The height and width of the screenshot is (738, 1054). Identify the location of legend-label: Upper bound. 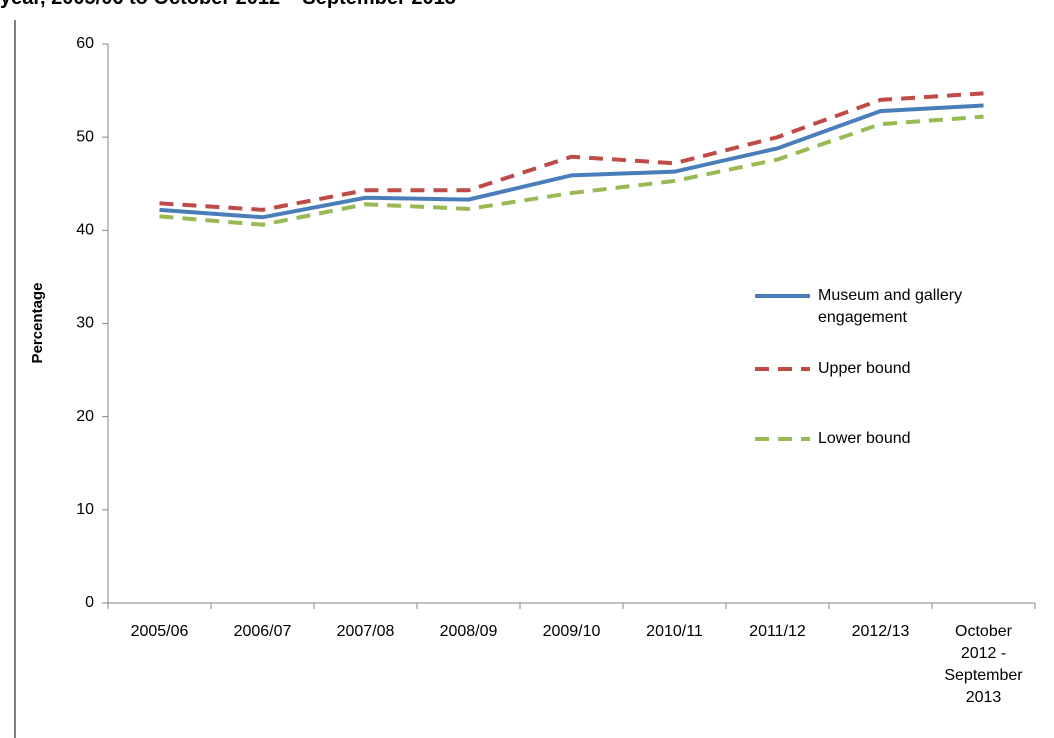
(864, 368).